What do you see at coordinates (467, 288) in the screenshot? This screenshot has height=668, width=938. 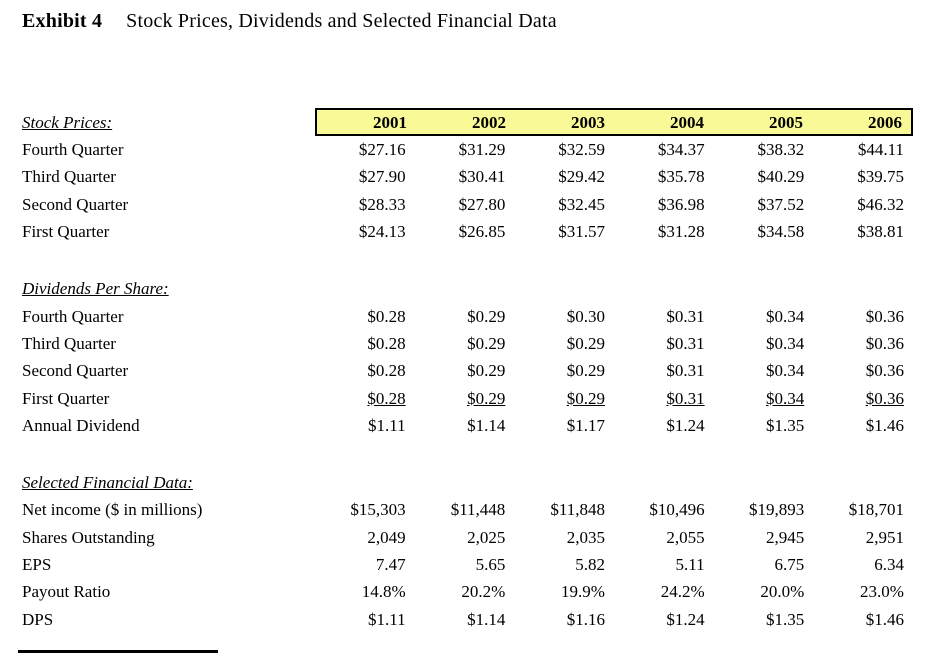 I see `section-heading-row: Dividends Per Share:` at bounding box center [467, 288].